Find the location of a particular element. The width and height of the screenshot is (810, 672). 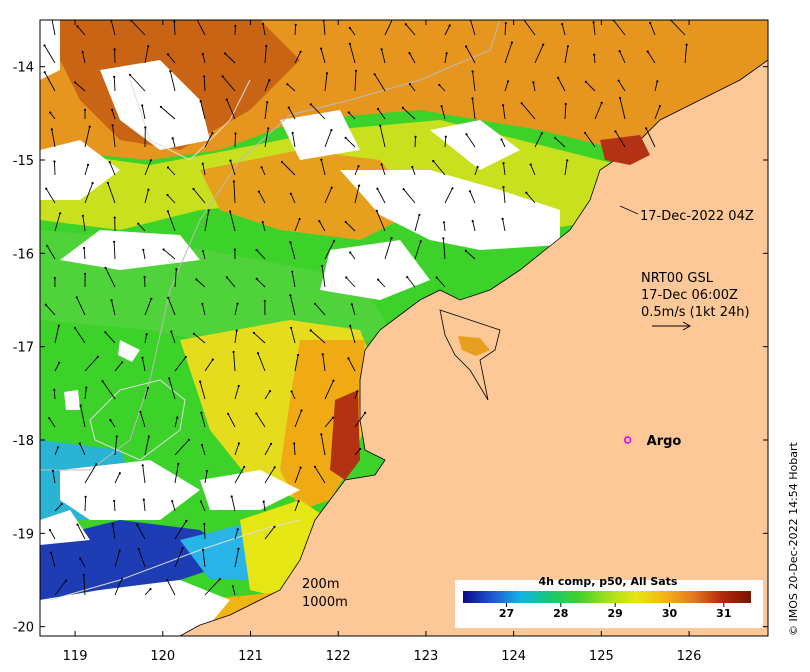

colorbar-tick-label: 31 is located at coordinates (723, 613).